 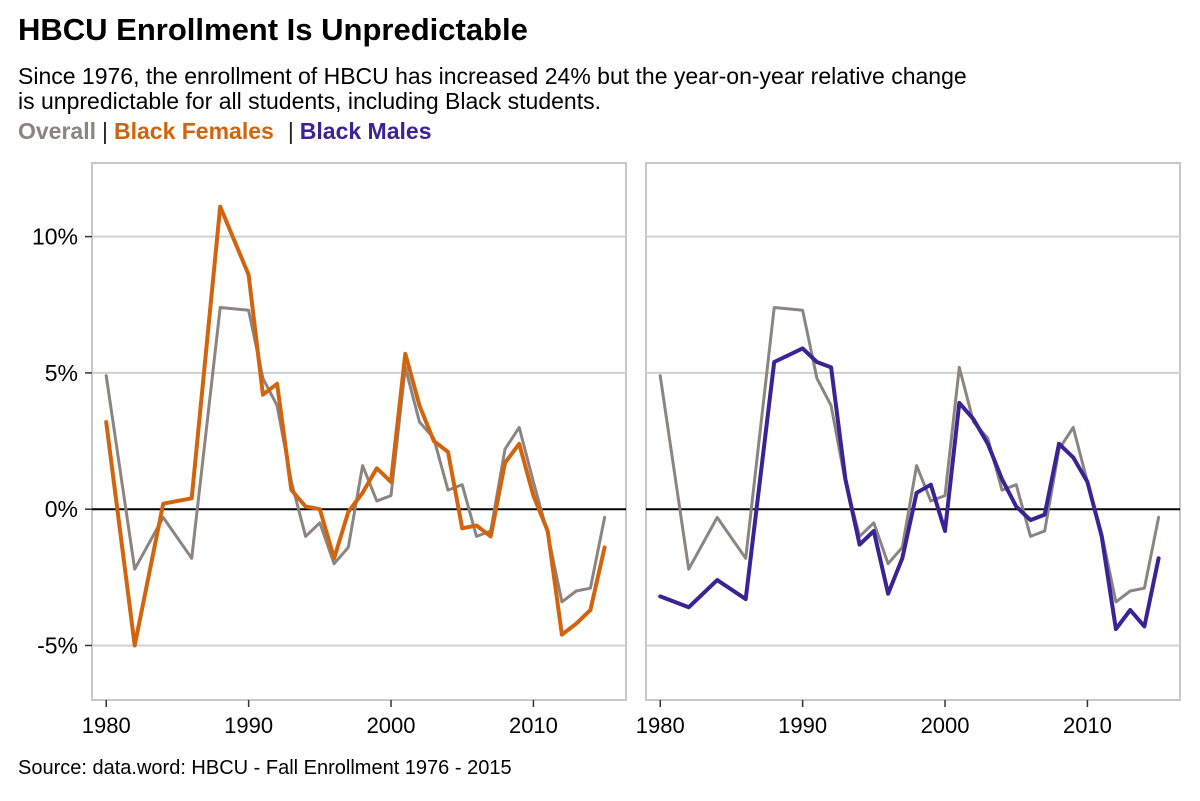 I want to click on legend: Overall | Black Females | Black Males, so click(x=225, y=131).